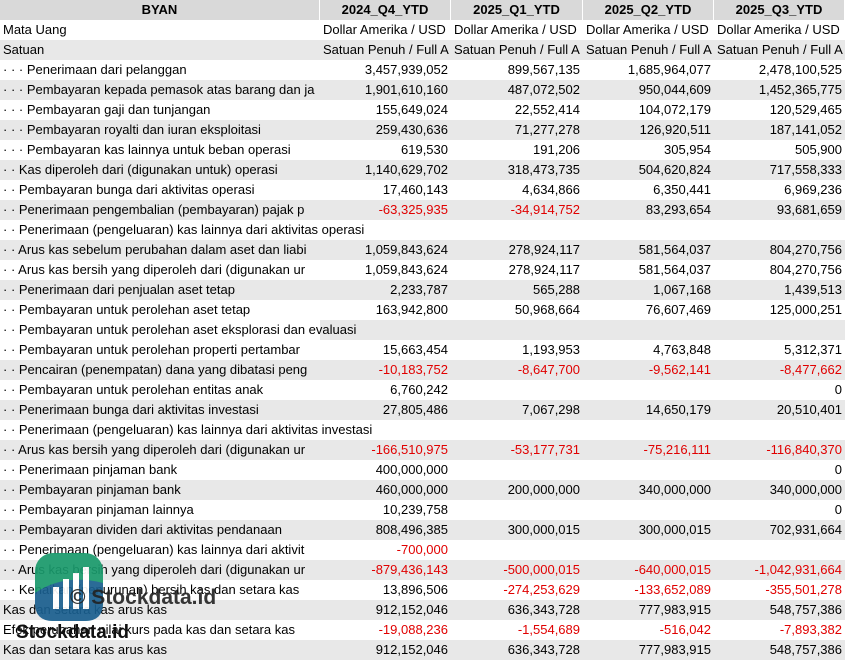 Image resolution: width=845 pixels, height=661 pixels. Describe the element at coordinates (385, 470) in the screenshot. I see `value-cell: 400,000,000` at that location.